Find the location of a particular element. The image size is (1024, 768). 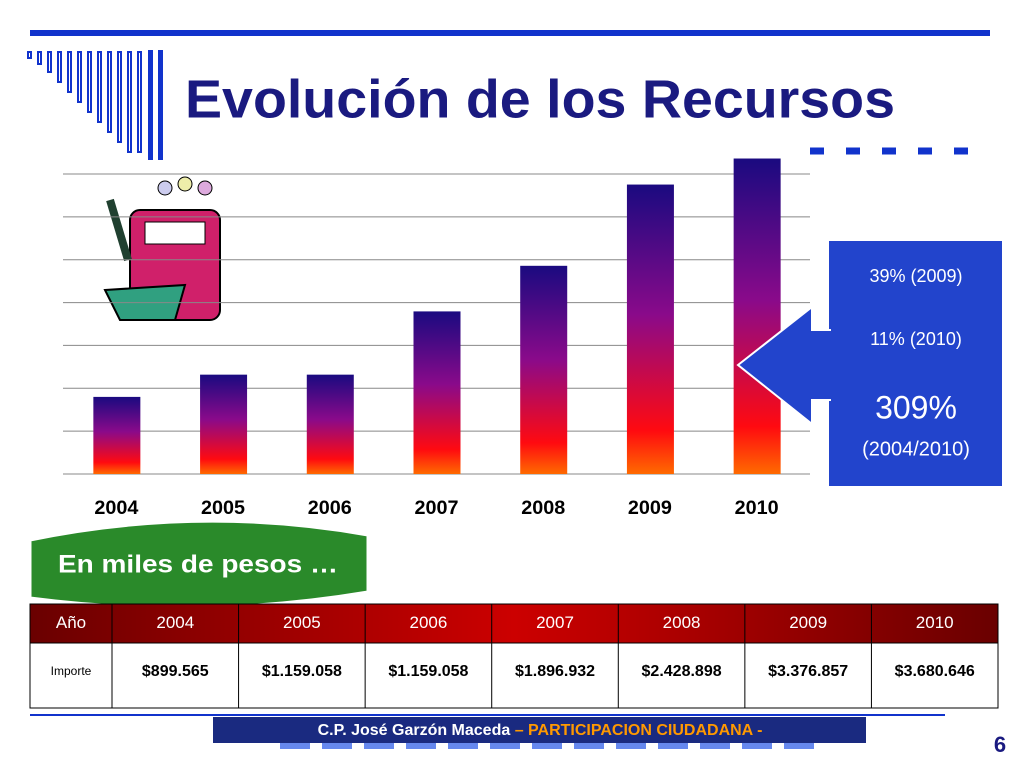

table-header-cell: 2010 is located at coordinates (935, 622).